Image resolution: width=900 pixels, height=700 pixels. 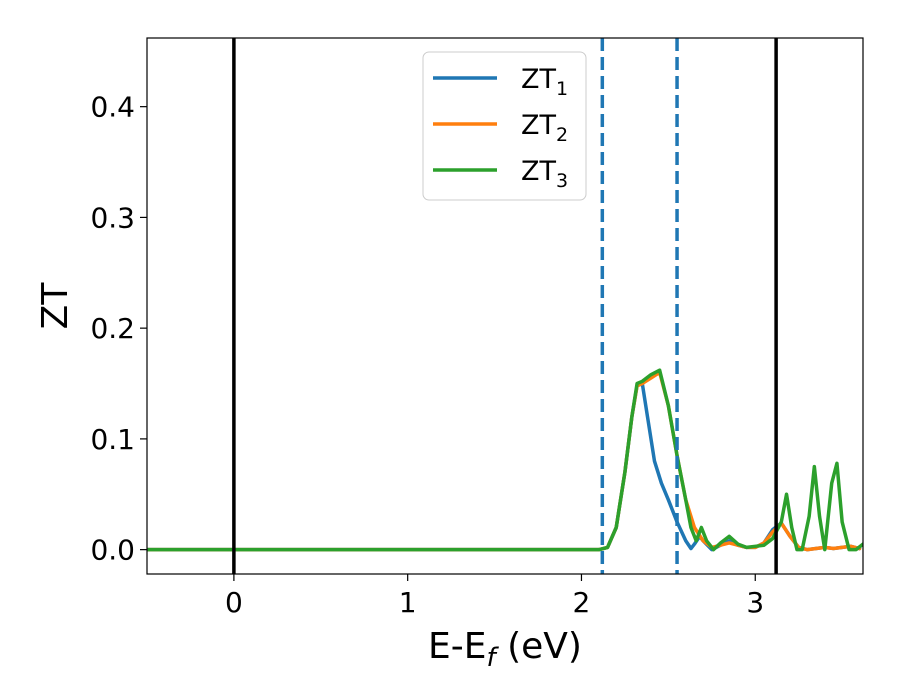 I want to click on x-tick-label: 2, so click(x=582, y=602).